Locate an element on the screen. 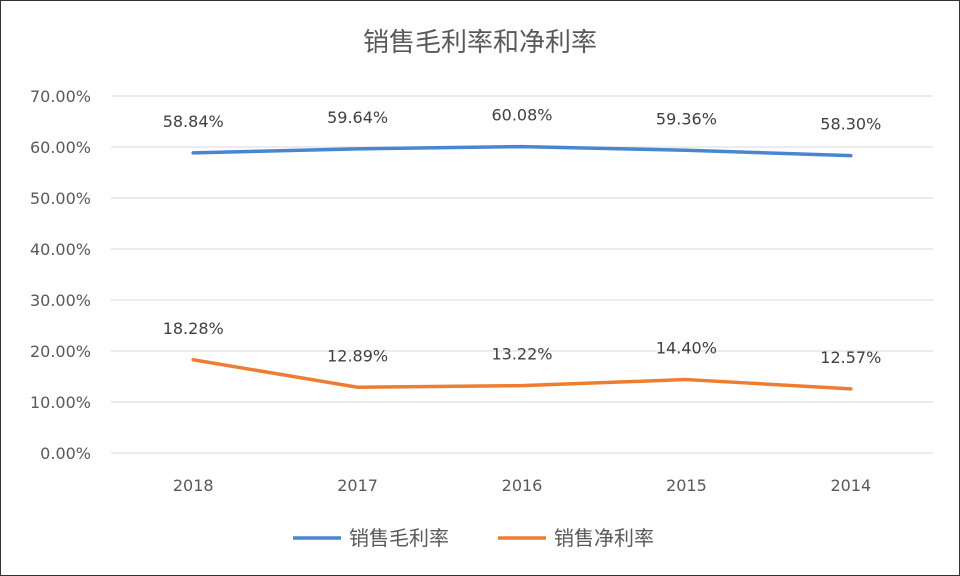 The height and width of the screenshot is (576, 960). chart-title: 销售毛利率和净利率 is located at coordinates (480, 43).